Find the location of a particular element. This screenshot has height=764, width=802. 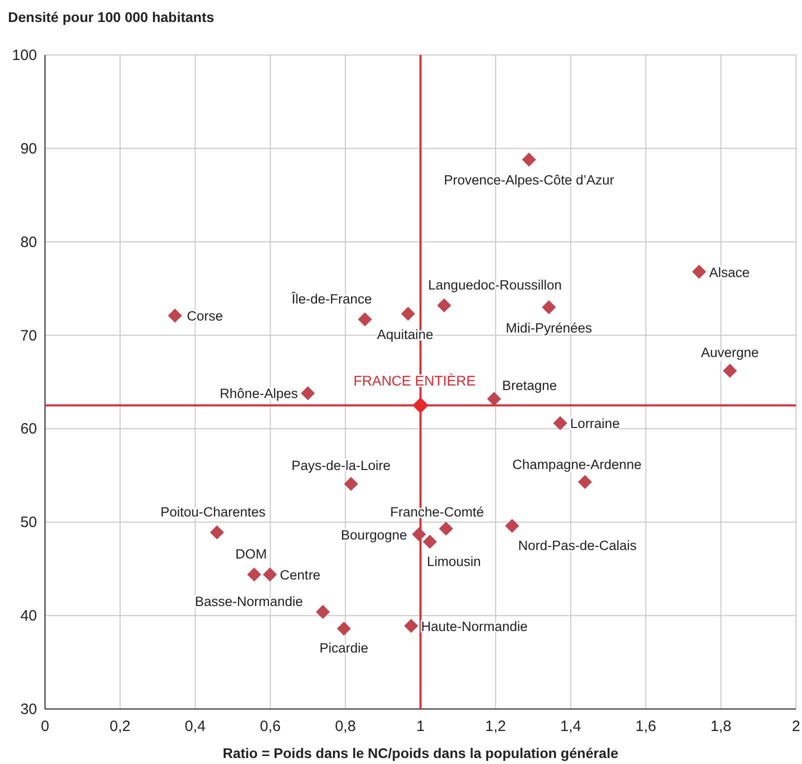

annotation: Basse-Normandie is located at coordinates (248, 601).